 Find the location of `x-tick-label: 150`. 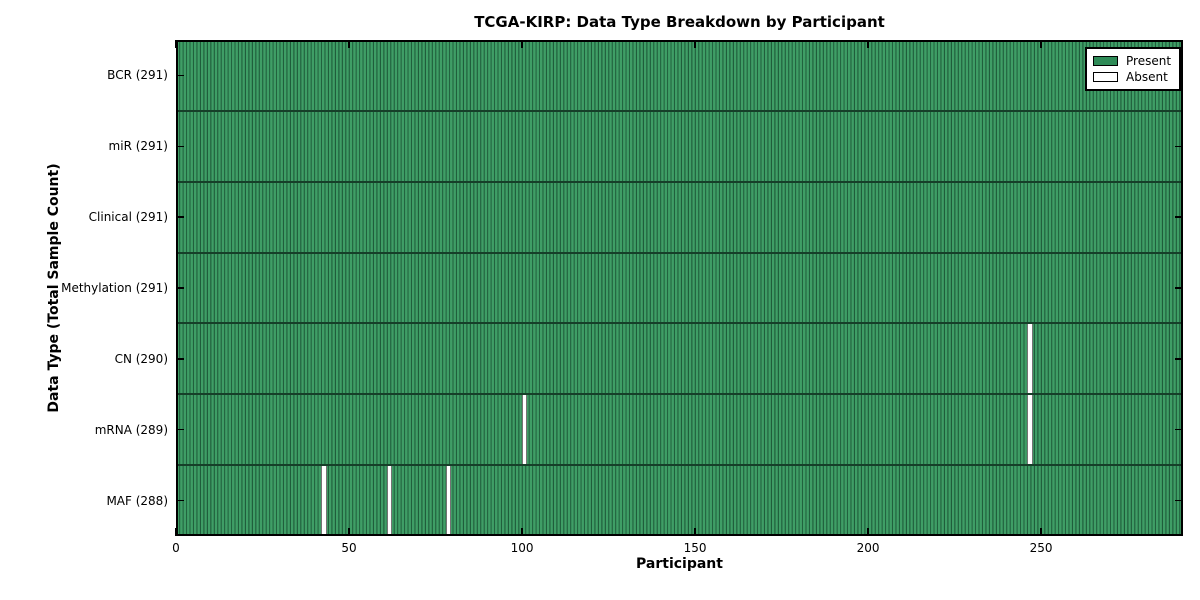

x-tick-label: 150 is located at coordinates (695, 548).